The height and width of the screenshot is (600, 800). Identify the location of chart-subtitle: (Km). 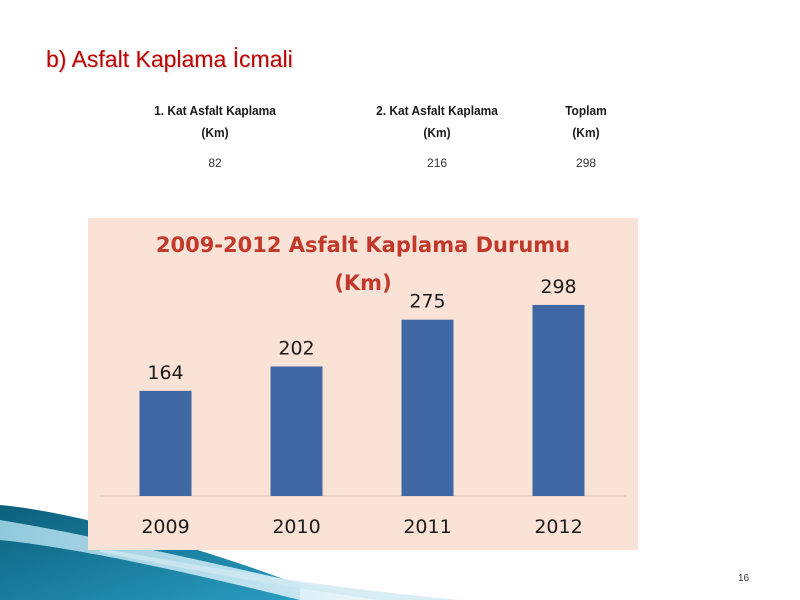
(362, 283).